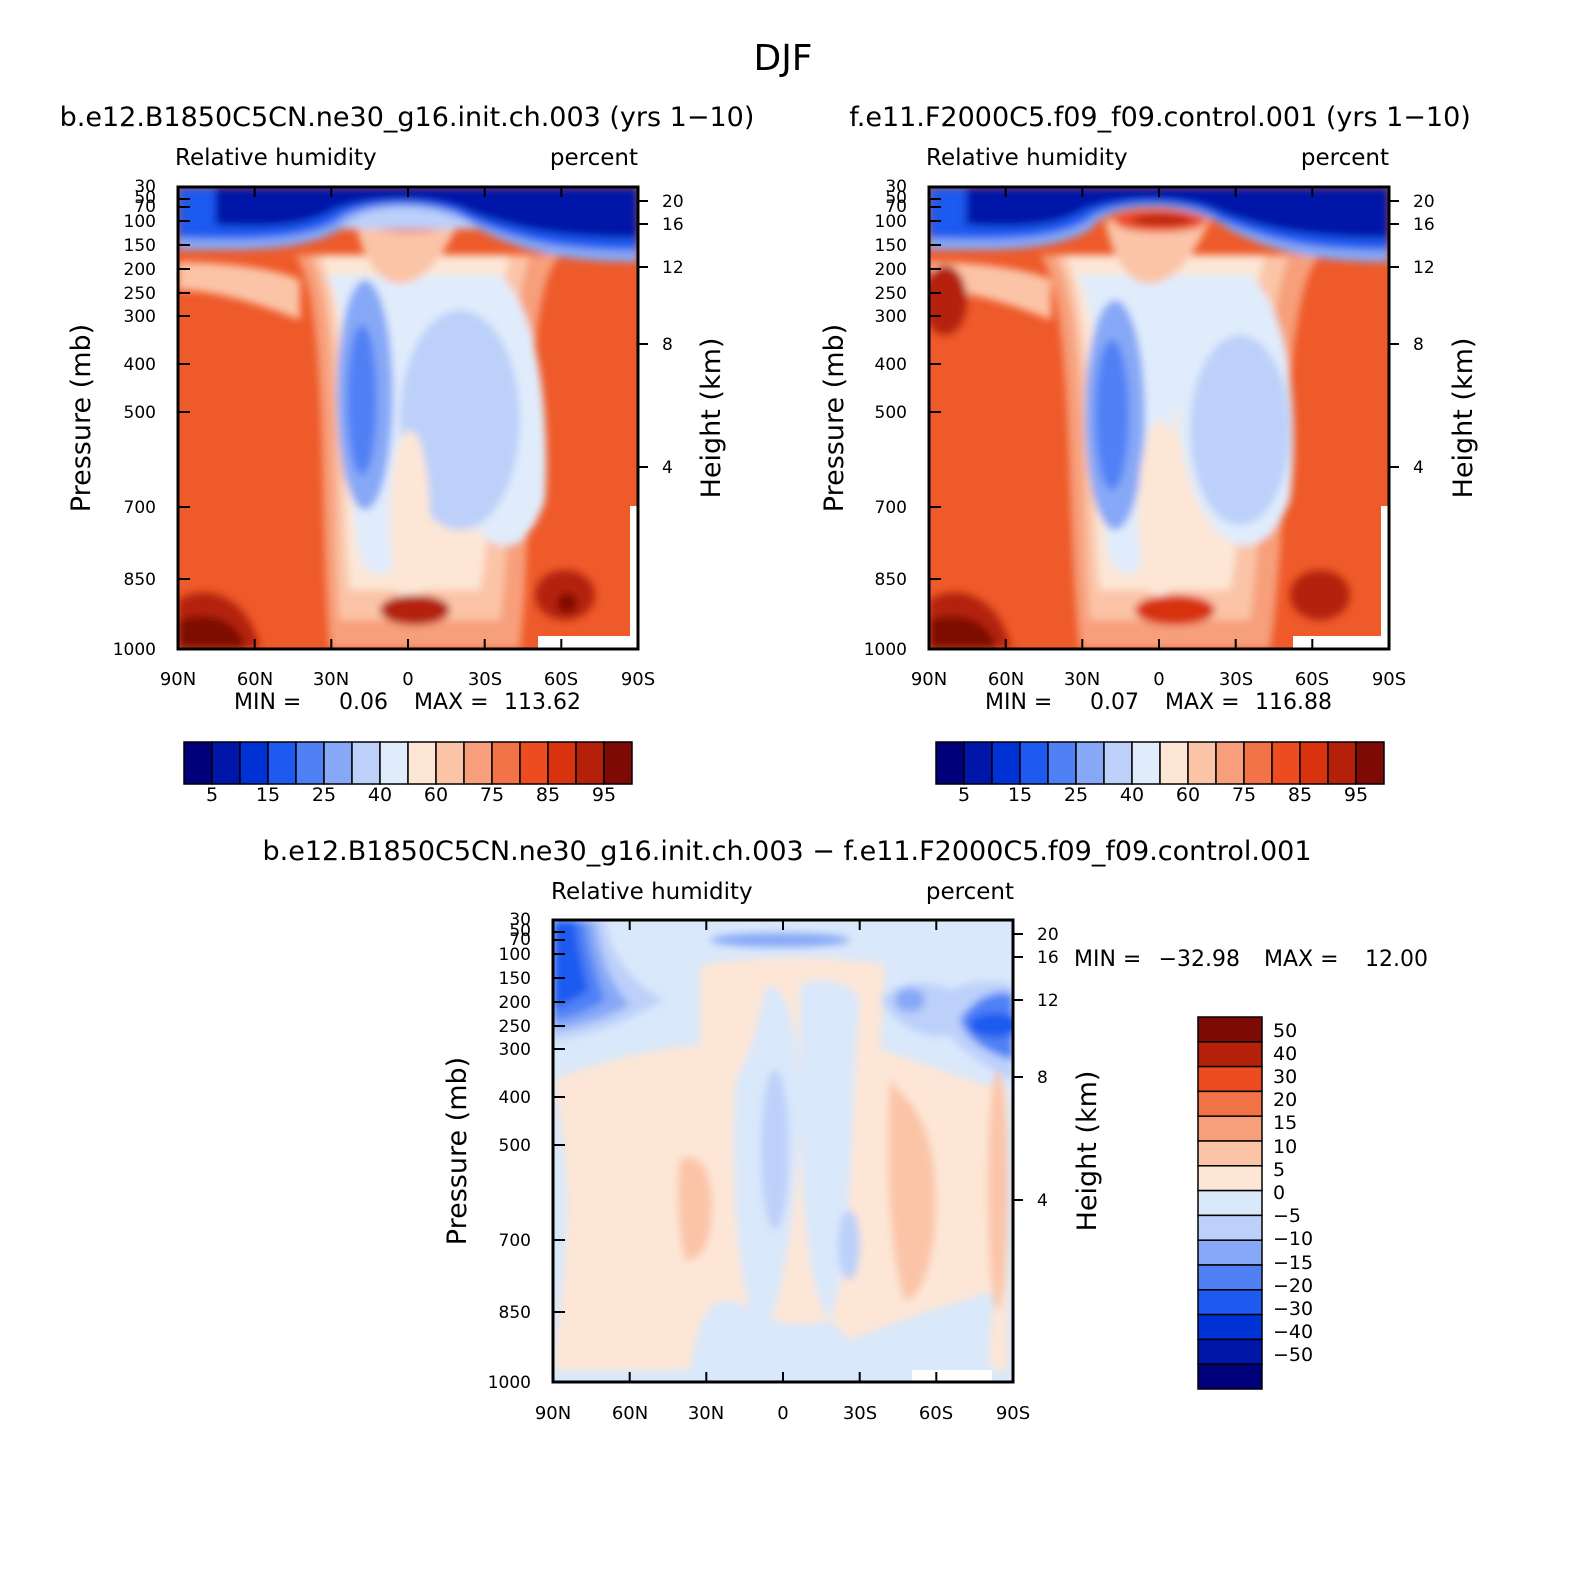 This screenshot has height=1577, width=1574. What do you see at coordinates (1006, 679) in the screenshot?
I see `panel-2-xtick-1: 60N` at bounding box center [1006, 679].